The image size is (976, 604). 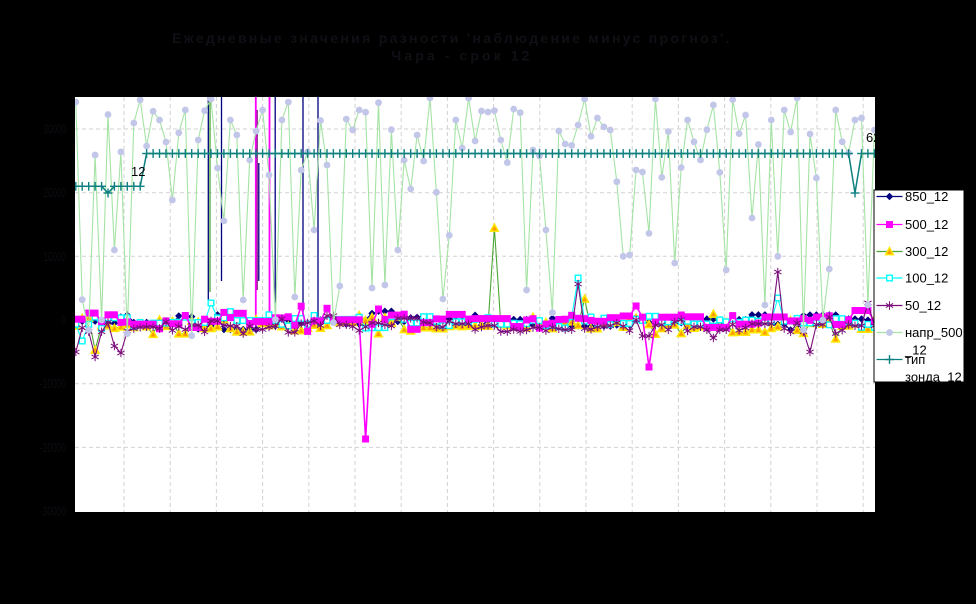 I want to click on svg-text: 300_12, so click(x=926, y=251).